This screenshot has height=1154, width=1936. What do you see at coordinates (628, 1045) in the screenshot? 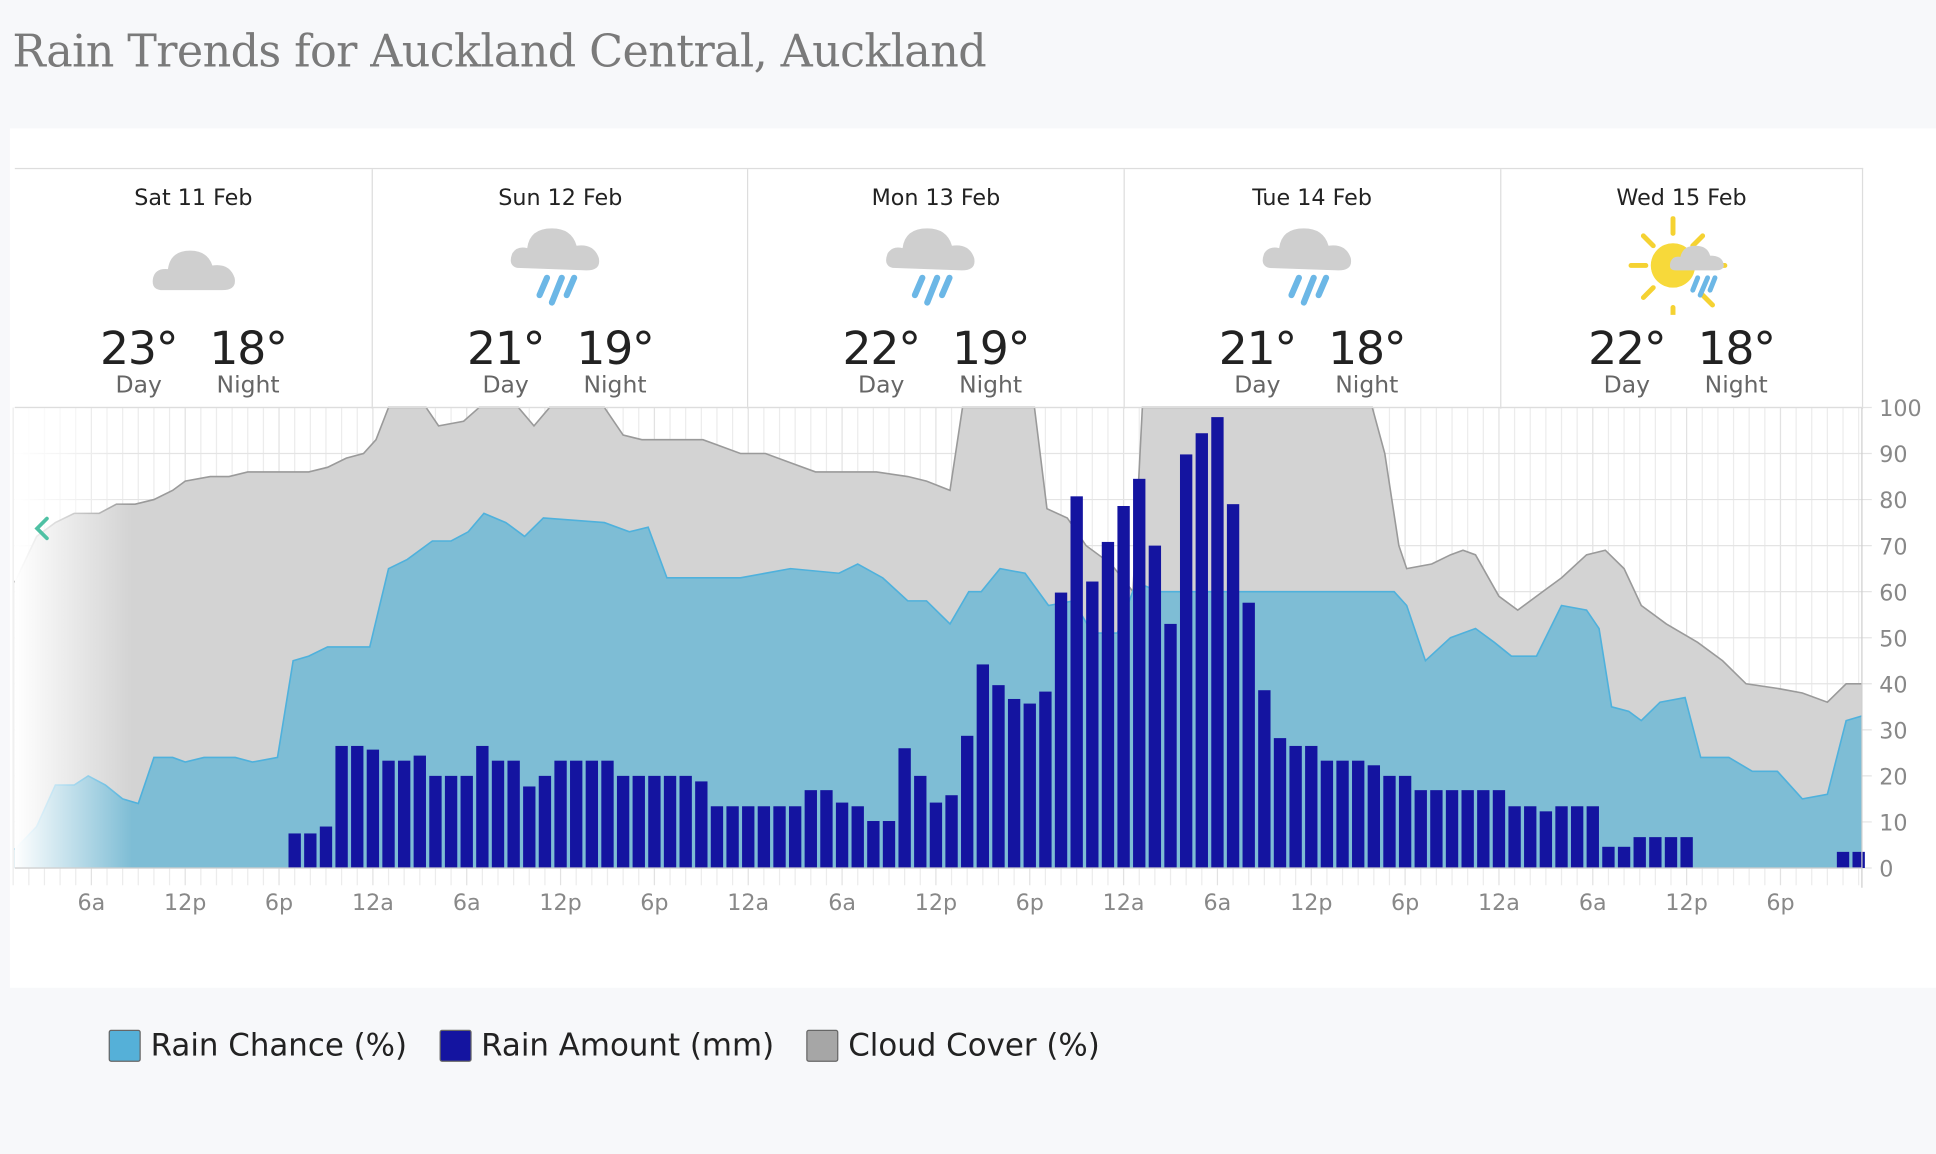
I see `legend-label: Rain Amount (mm)` at bounding box center [628, 1045].